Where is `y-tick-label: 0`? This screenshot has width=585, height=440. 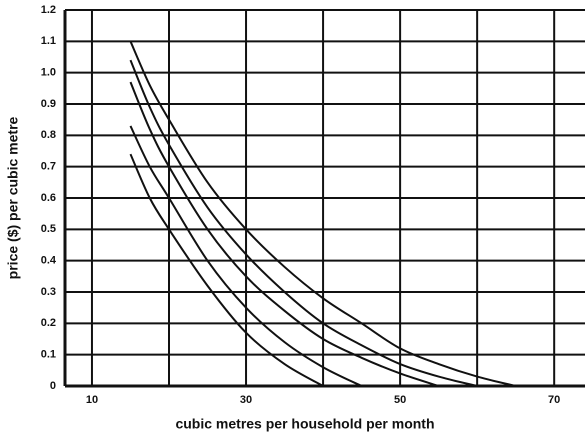 y-tick-label: 0 is located at coordinates (53, 386).